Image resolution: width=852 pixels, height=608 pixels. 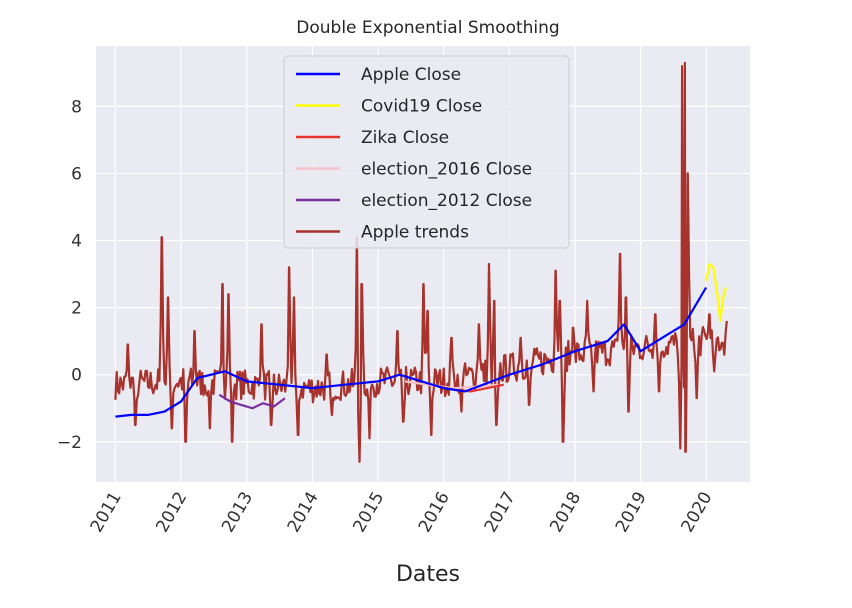 What do you see at coordinates (697, 512) in the screenshot?
I see `x-tick-label: 2020` at bounding box center [697, 512].